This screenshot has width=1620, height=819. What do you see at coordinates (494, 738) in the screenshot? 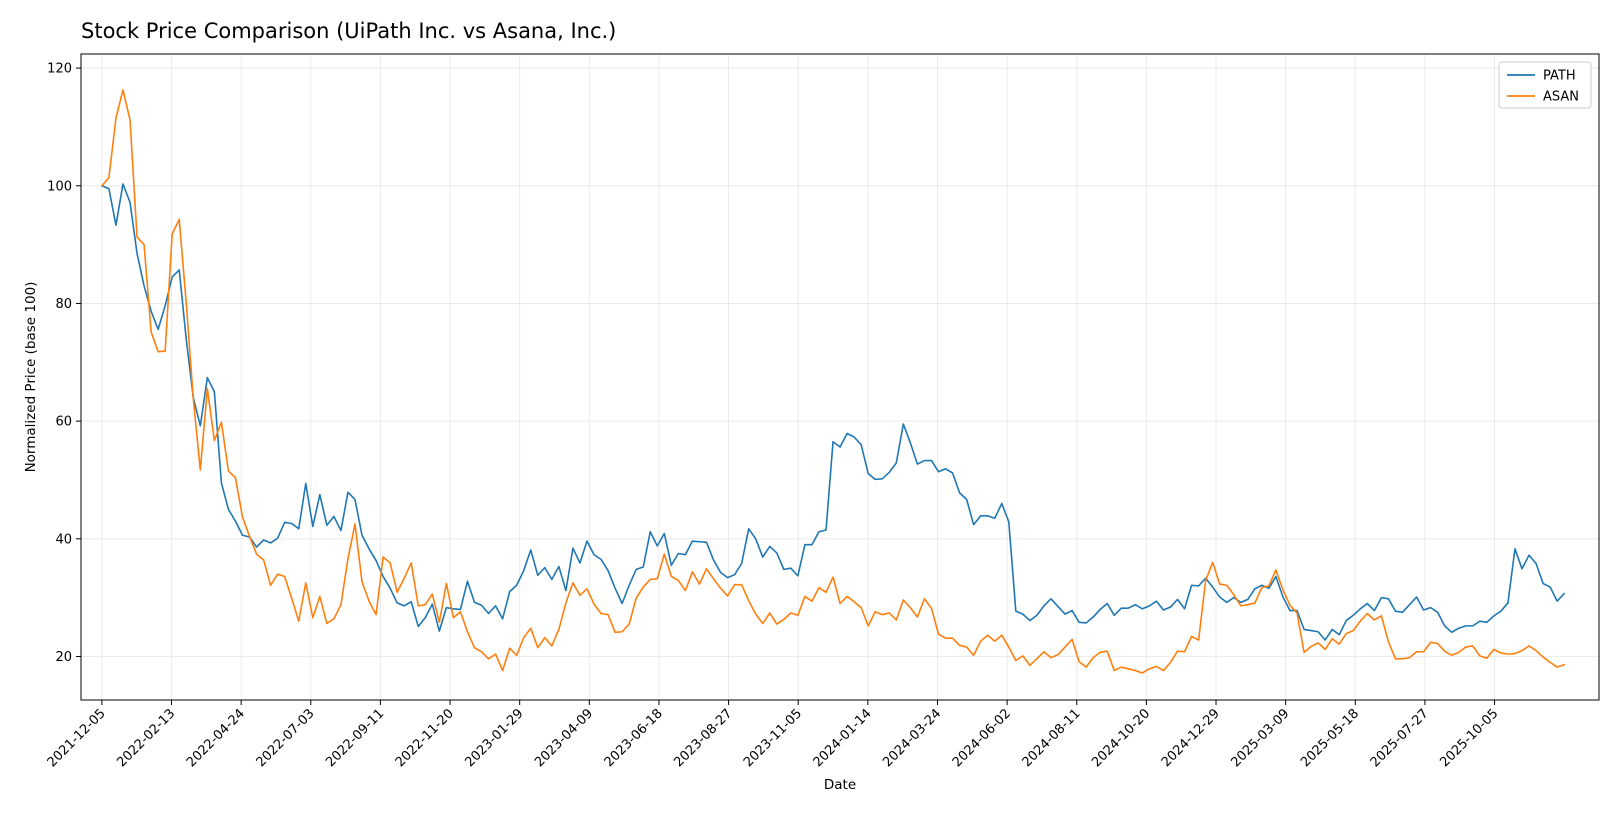
I see `x-tick-label: 2023-01-29` at bounding box center [494, 738].